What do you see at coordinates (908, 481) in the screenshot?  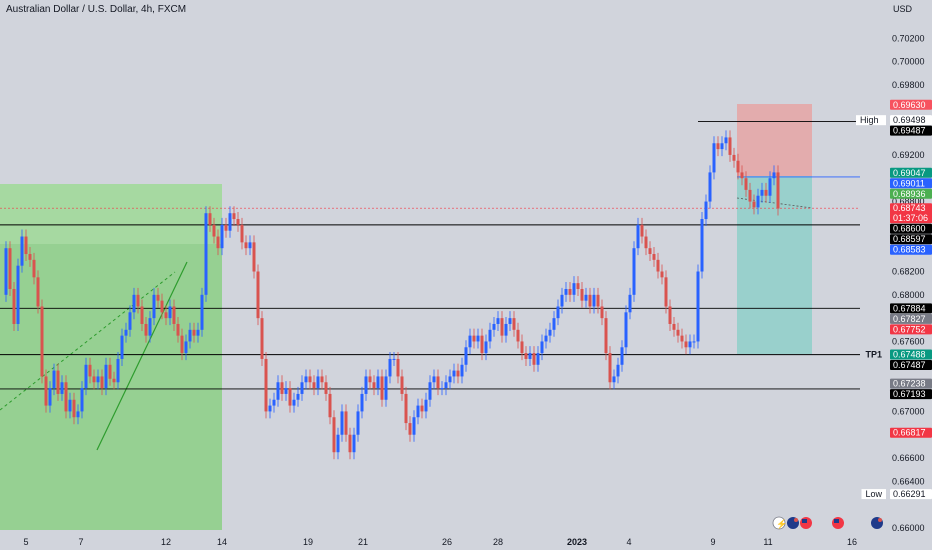 I see `y-tick-label: 0.66400` at bounding box center [908, 481].